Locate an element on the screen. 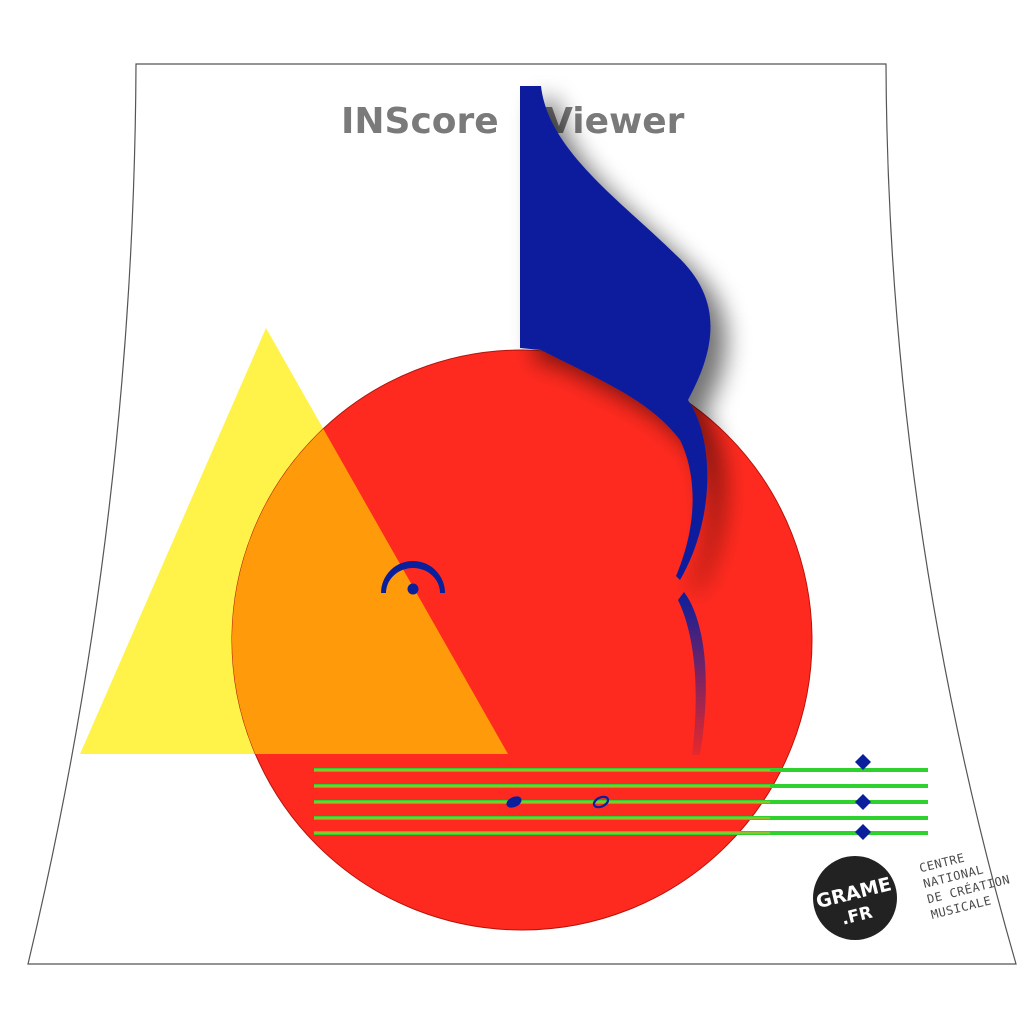 This screenshot has height=1024, width=1024. open-notehead is located at coordinates (601, 802).